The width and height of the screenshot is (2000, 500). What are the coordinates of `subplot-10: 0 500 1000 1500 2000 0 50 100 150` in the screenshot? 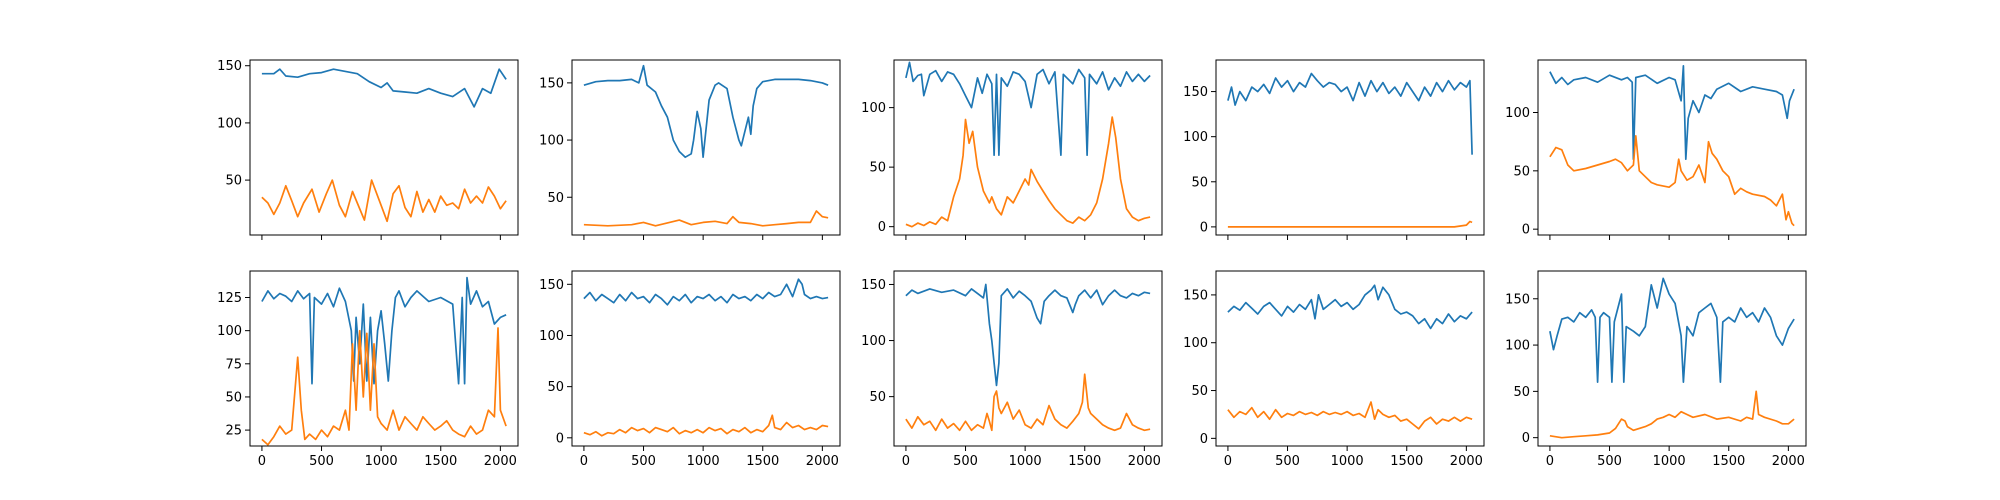 It's located at (1656, 369).